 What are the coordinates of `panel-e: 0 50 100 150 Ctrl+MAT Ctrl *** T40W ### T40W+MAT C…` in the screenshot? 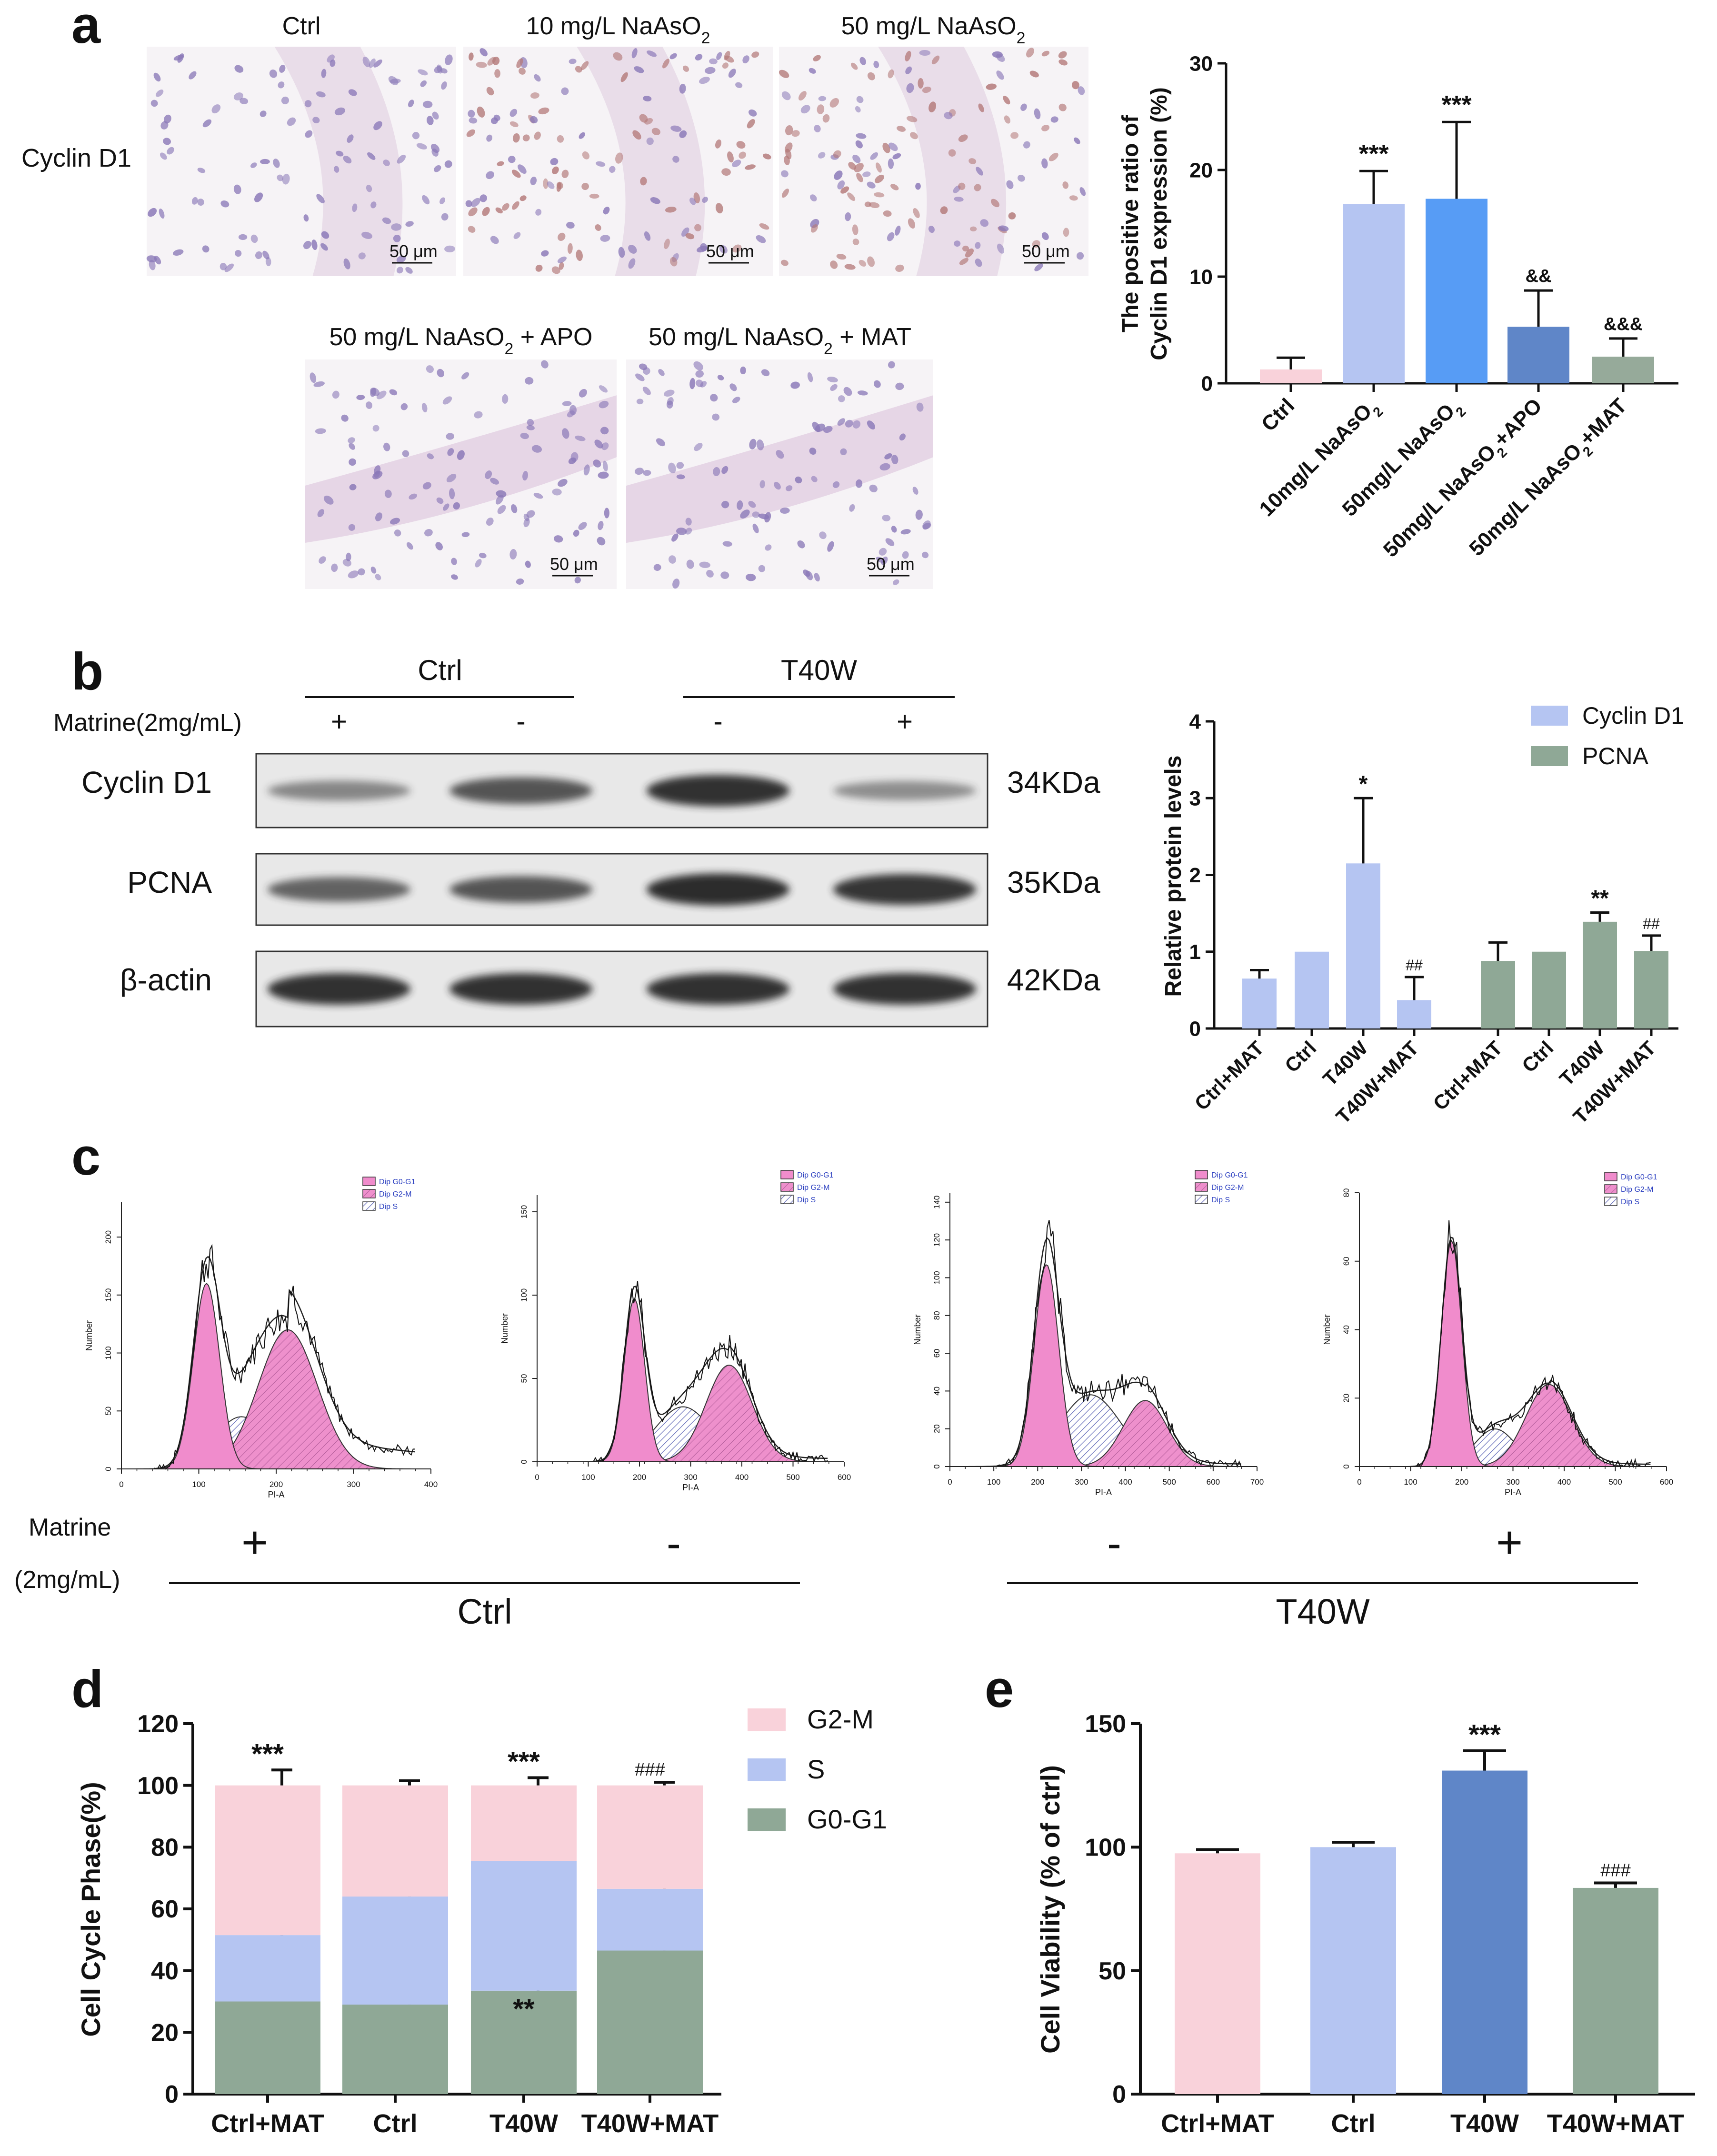 It's located at (1365, 1924).